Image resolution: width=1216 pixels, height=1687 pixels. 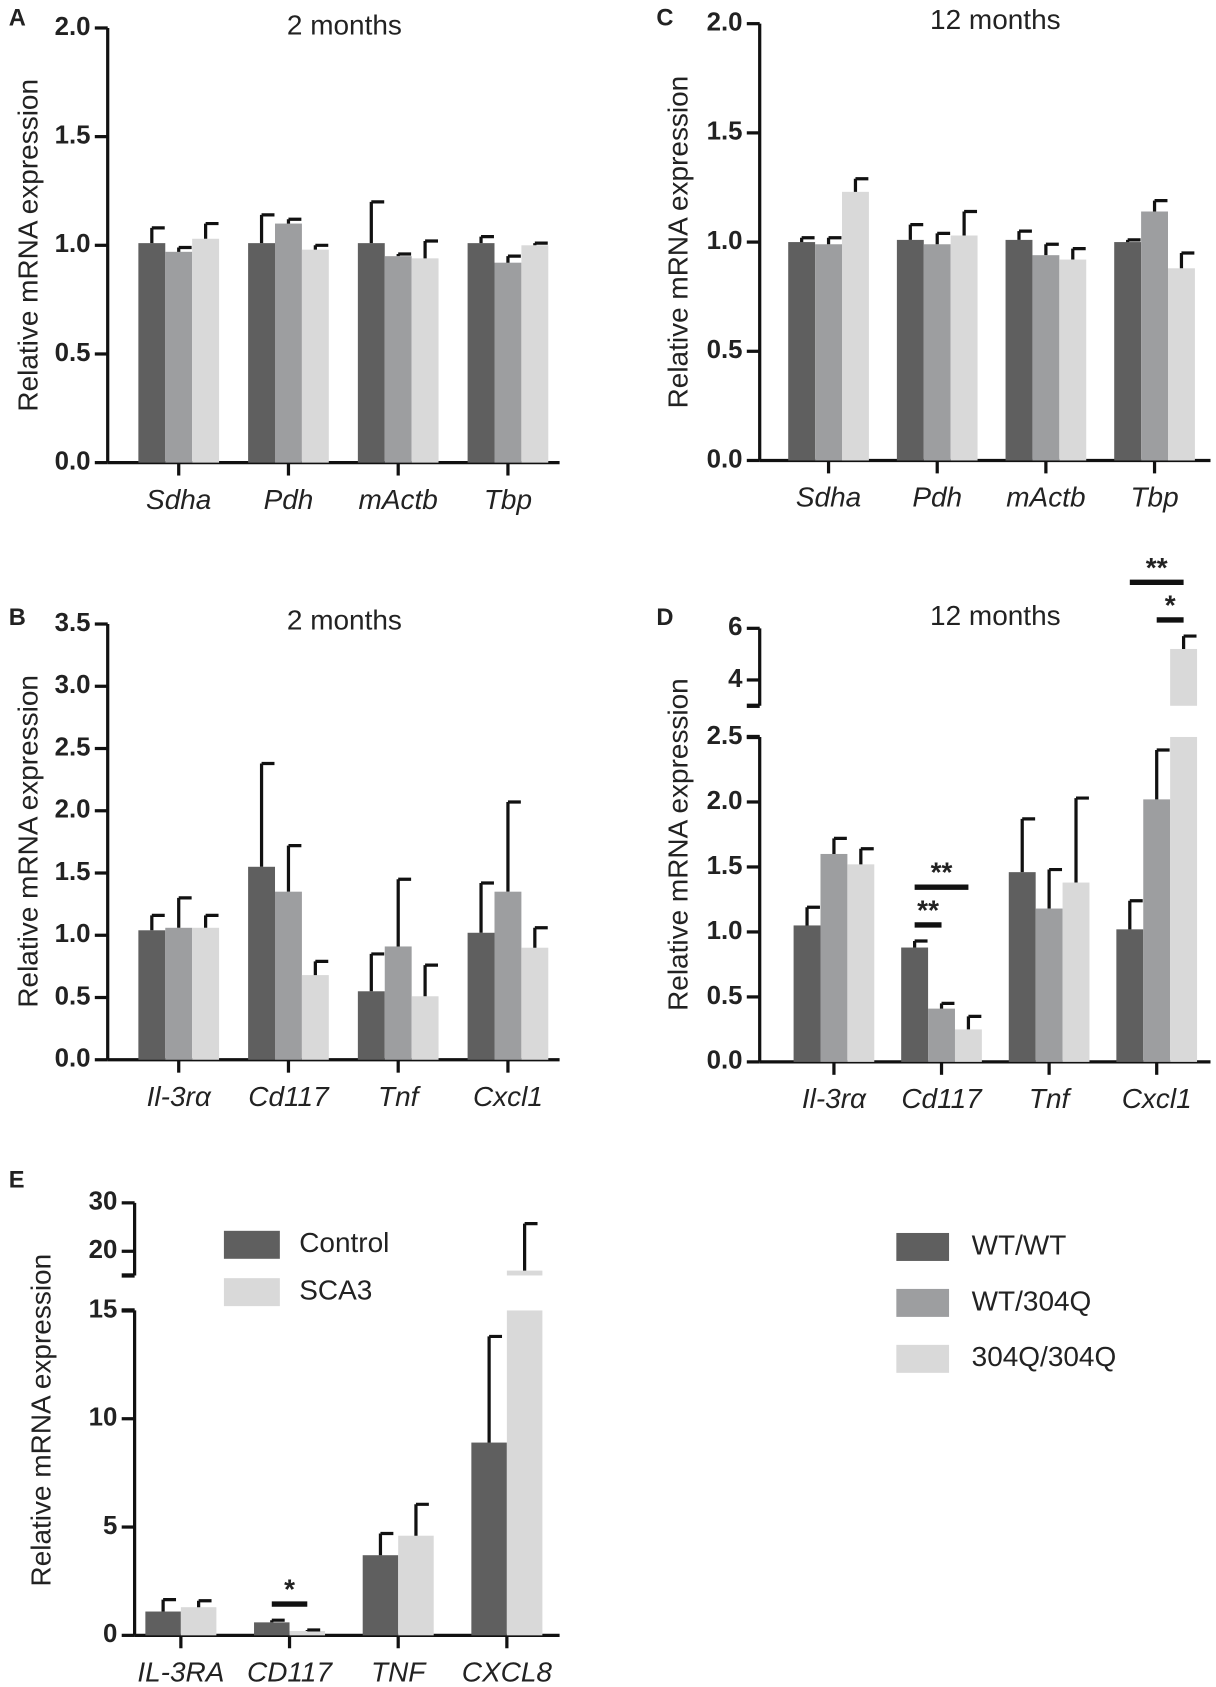 I want to click on legend-label: WT/WT, so click(x=1019, y=1244).